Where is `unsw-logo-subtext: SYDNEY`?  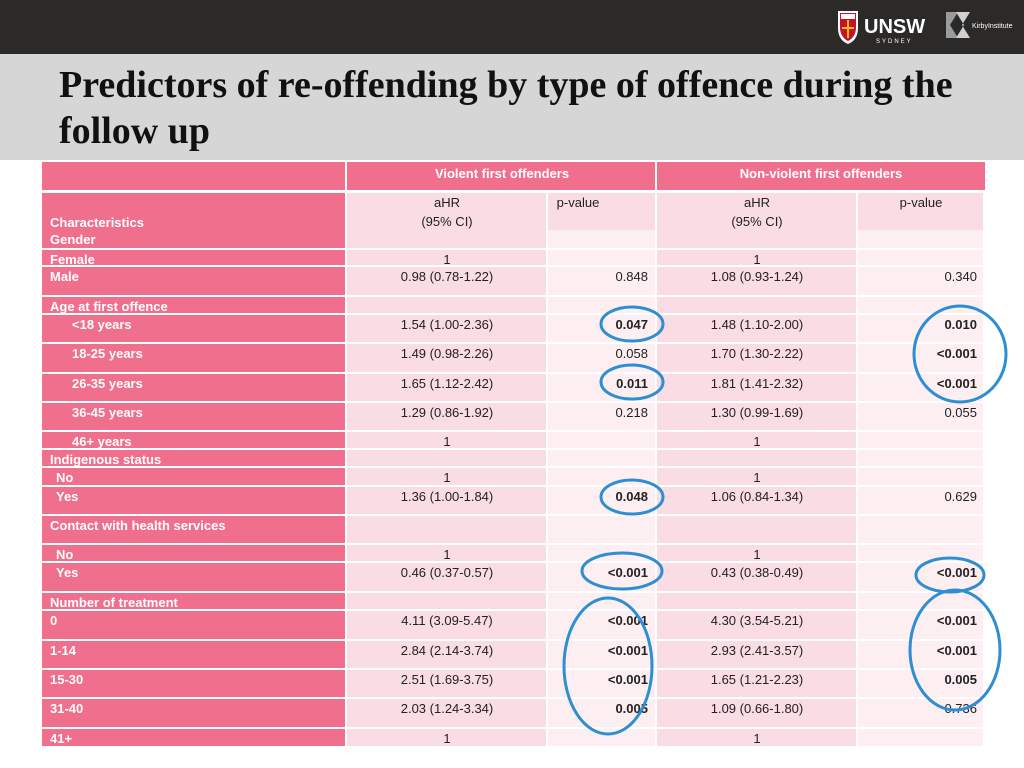
unsw-logo-subtext: SYDNEY is located at coordinates (894, 42).